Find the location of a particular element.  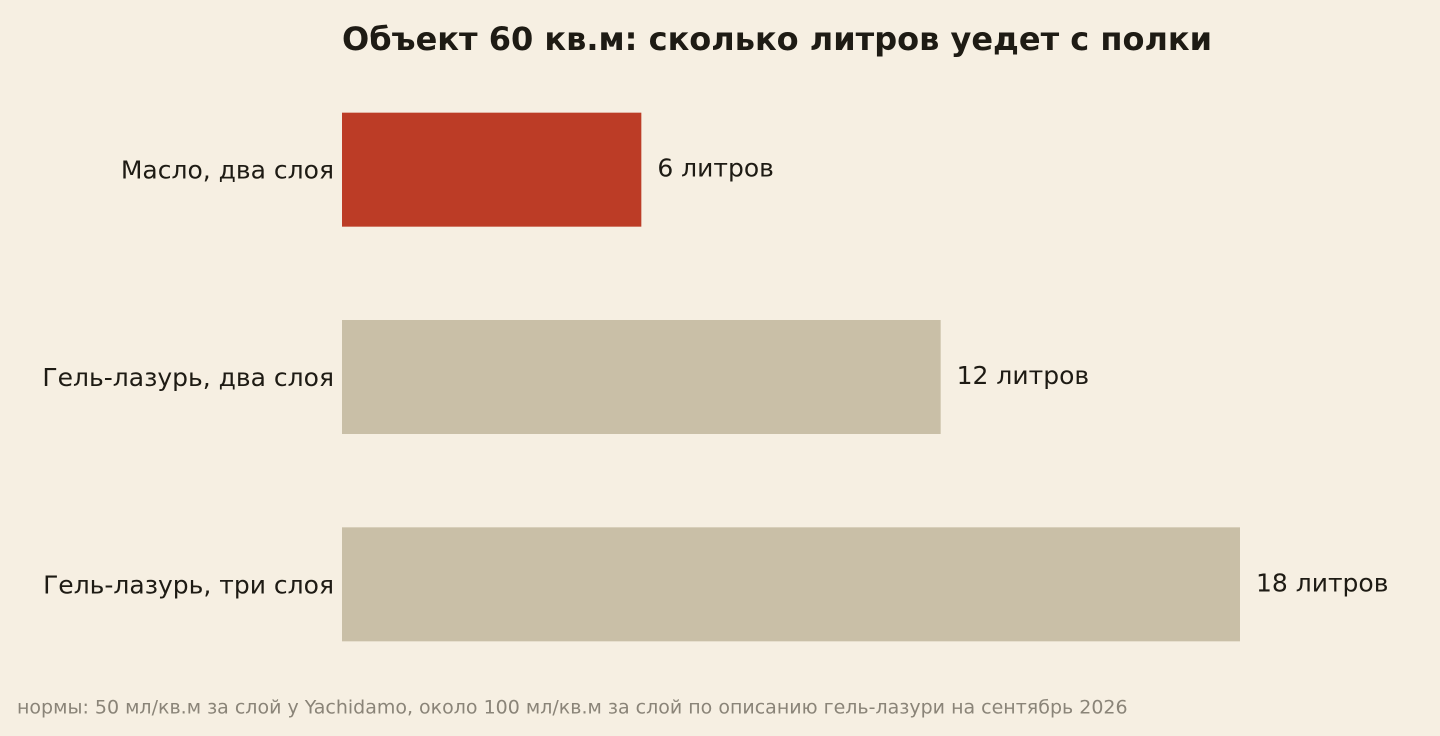

category-label: Гель-лазурь, три слоя is located at coordinates (188, 584).